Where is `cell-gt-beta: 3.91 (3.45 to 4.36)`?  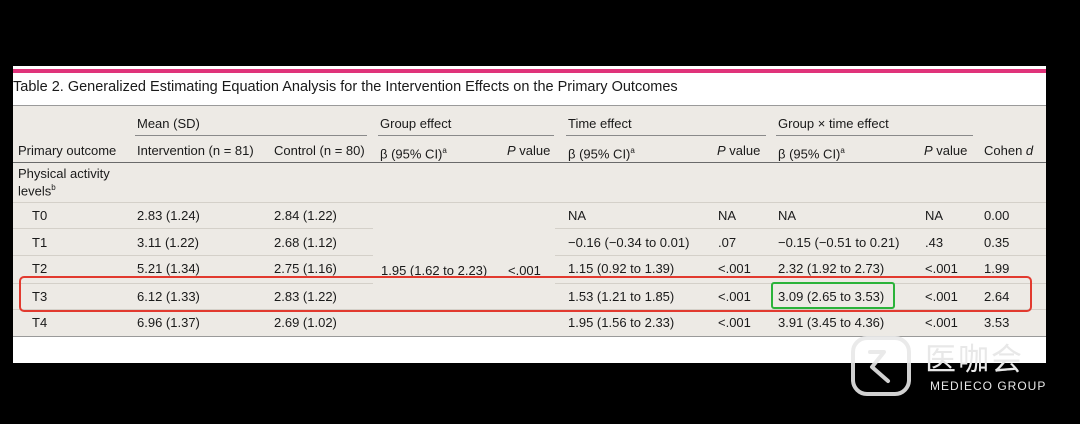
cell-gt-beta: 3.91 (3.45 to 4.36) is located at coordinates (831, 322).